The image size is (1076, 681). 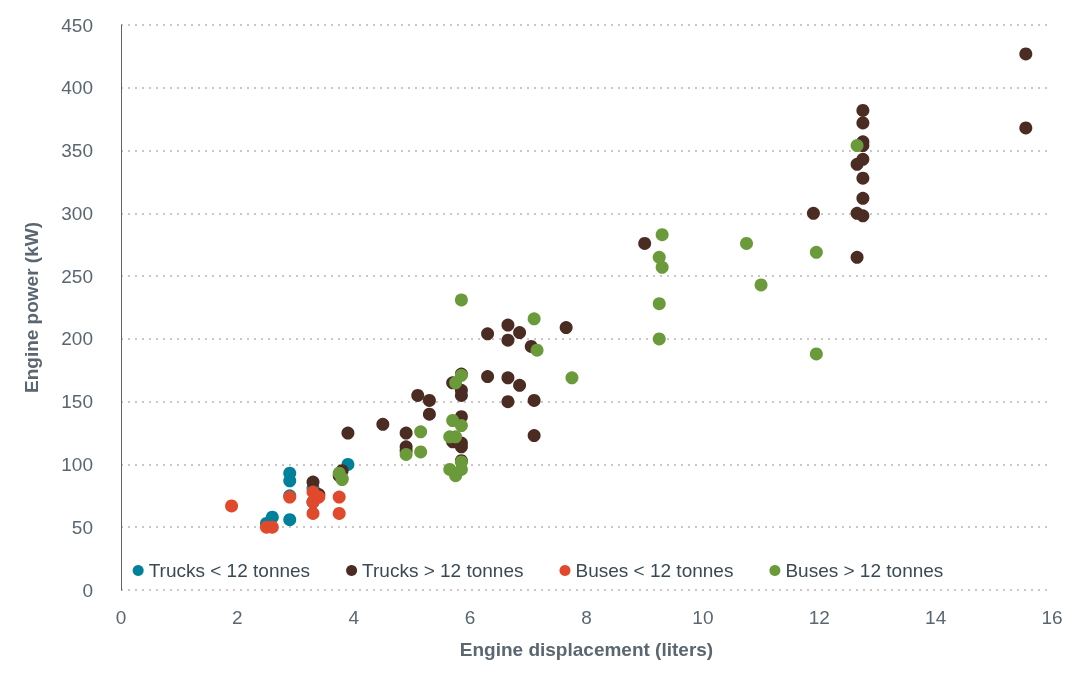 I want to click on y-tick-label: 400, so click(x=77, y=88).